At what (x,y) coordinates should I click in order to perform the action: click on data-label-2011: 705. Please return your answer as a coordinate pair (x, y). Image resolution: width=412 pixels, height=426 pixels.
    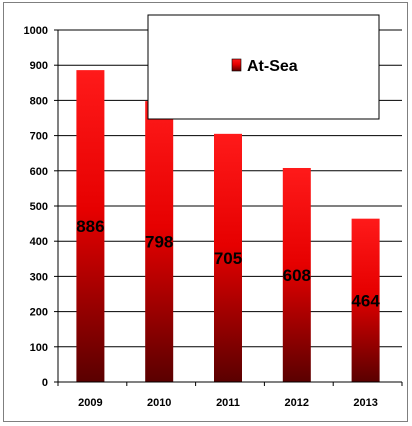
    Looking at the image, I should click on (228, 258).